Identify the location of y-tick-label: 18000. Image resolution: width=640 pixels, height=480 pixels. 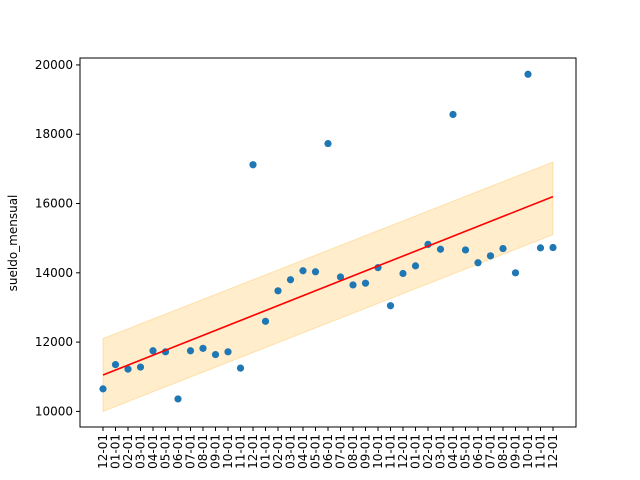
(54, 134).